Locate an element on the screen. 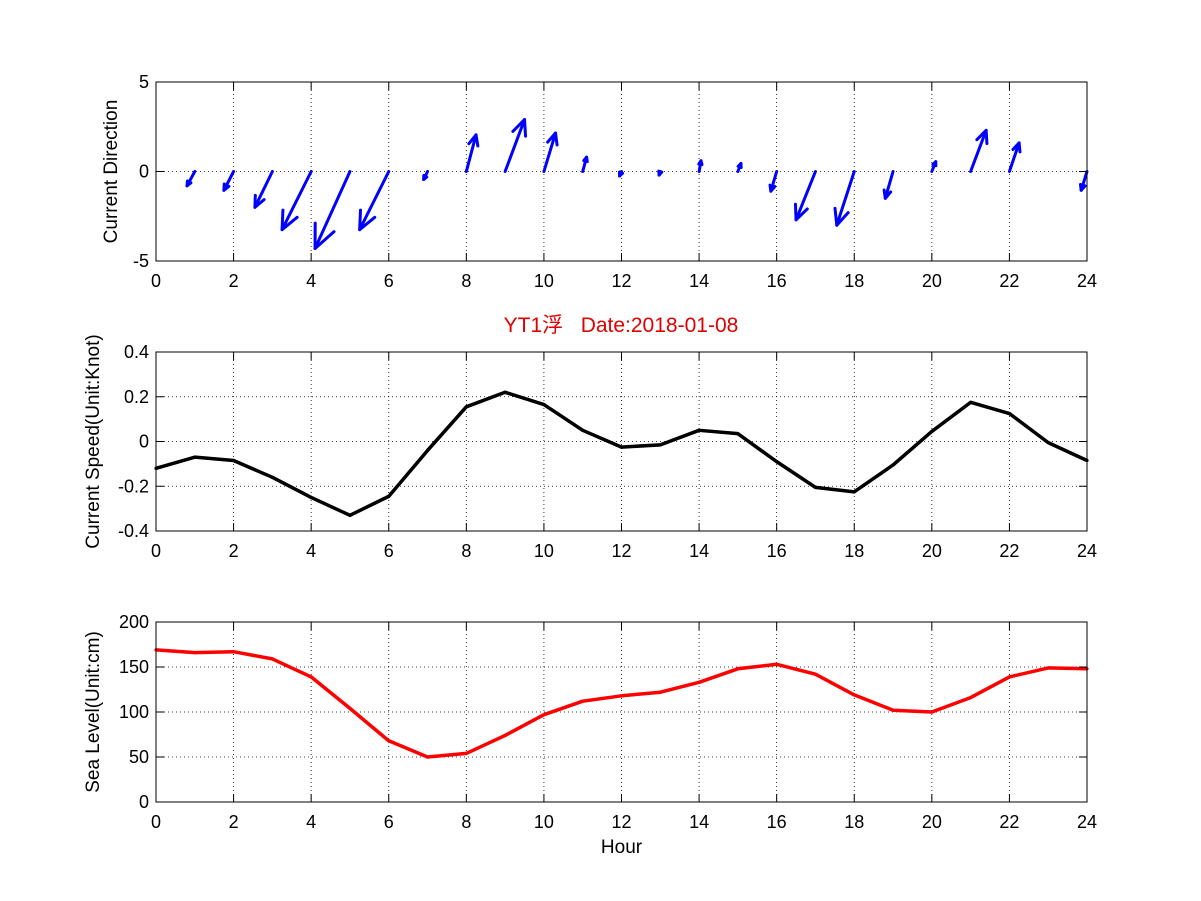  current-direction-xtick-label: 12 is located at coordinates (621, 281).